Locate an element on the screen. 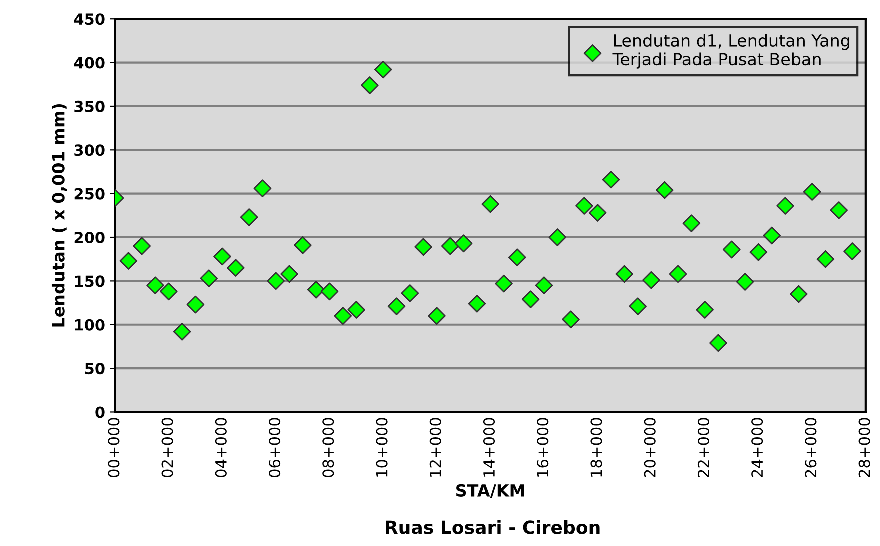  x-tick-label: 02+000 is located at coordinates (168, 448).